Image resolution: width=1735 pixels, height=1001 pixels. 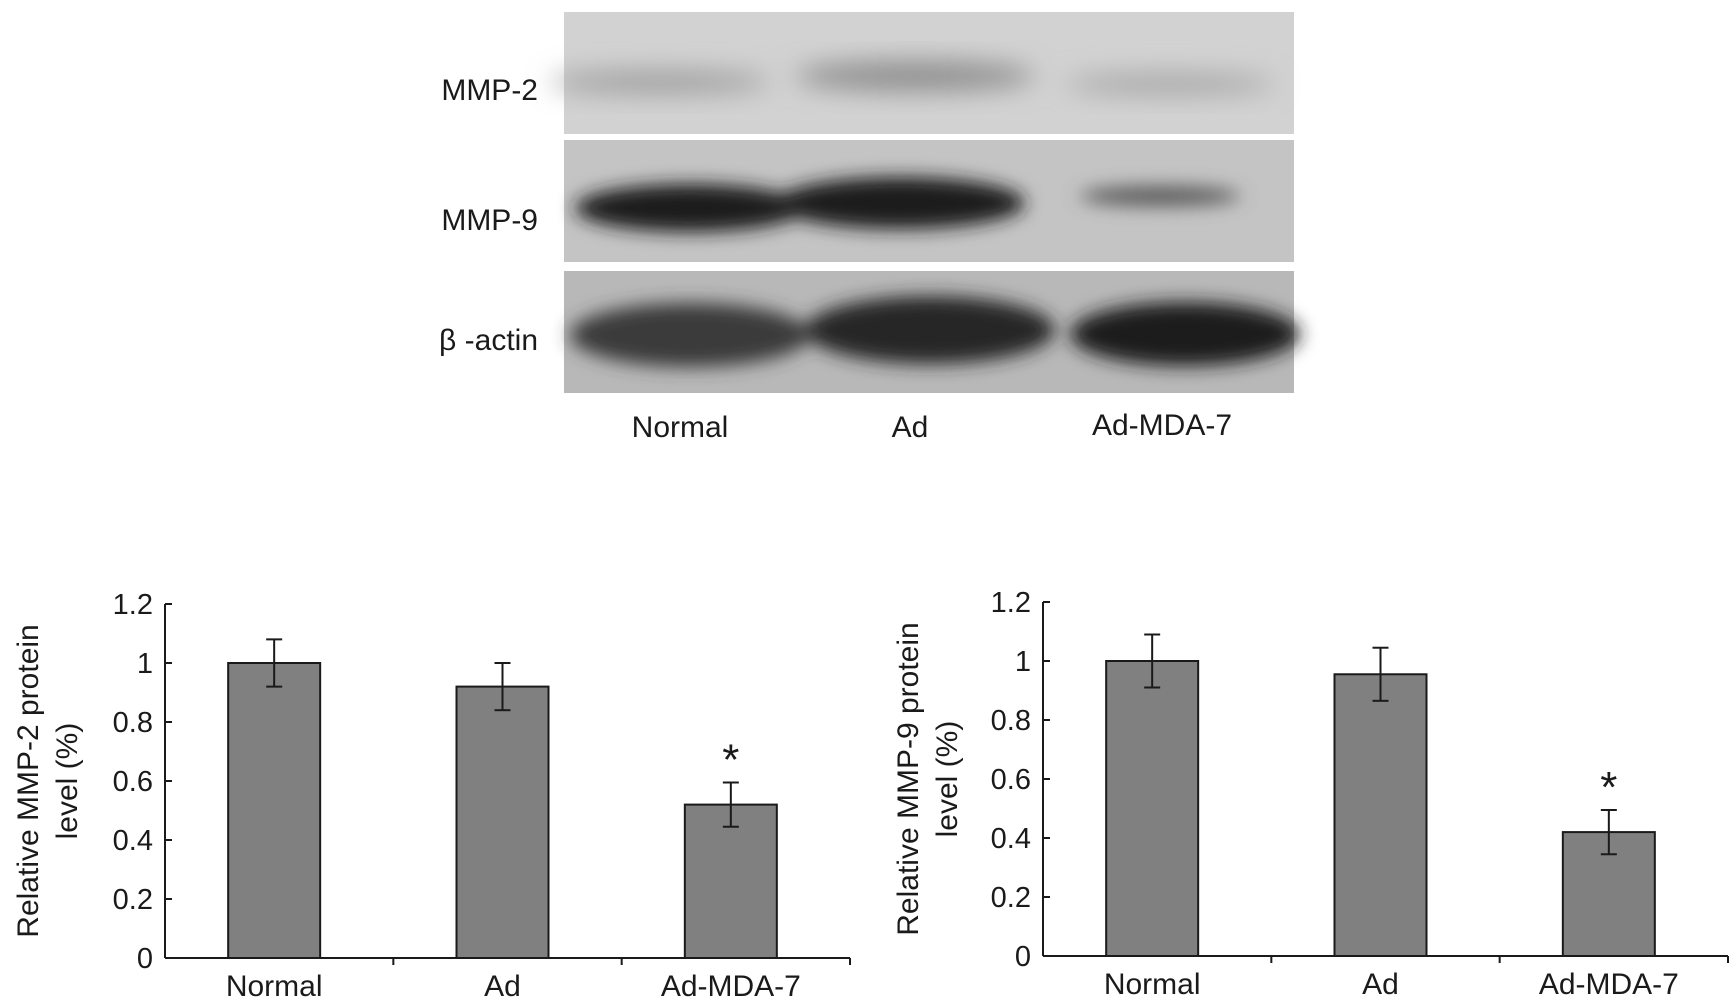 I want to click on blot-strip-mmp2, so click(x=922, y=73).